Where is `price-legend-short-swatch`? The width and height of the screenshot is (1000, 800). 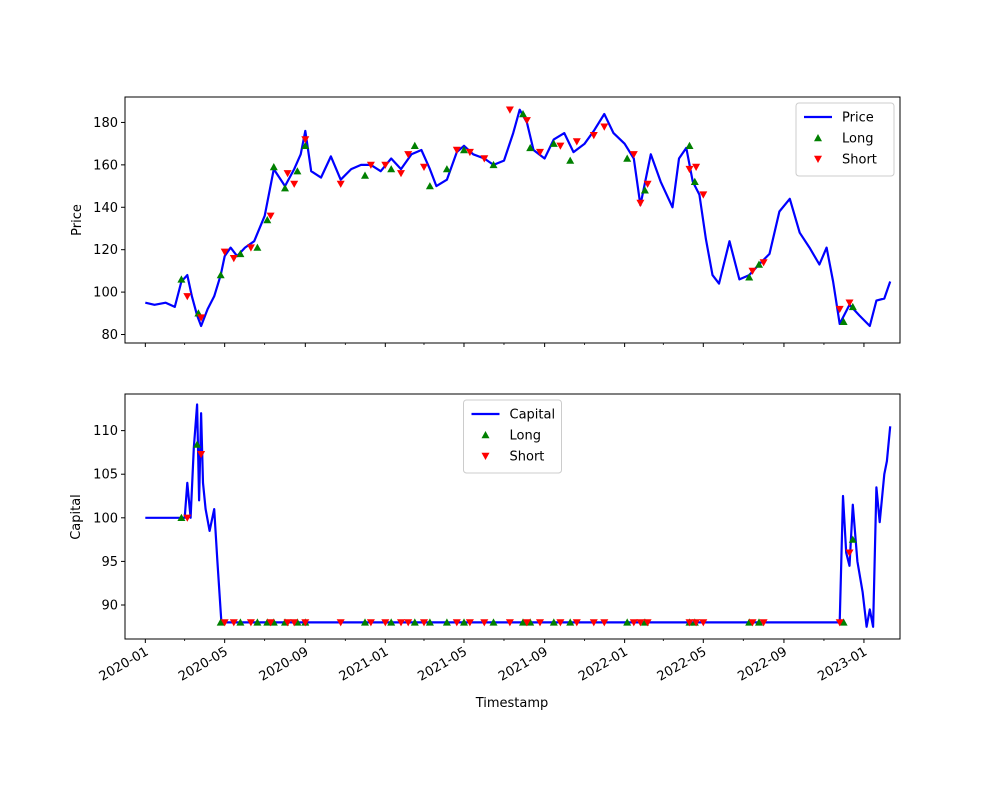 price-legend-short-swatch is located at coordinates (818, 159).